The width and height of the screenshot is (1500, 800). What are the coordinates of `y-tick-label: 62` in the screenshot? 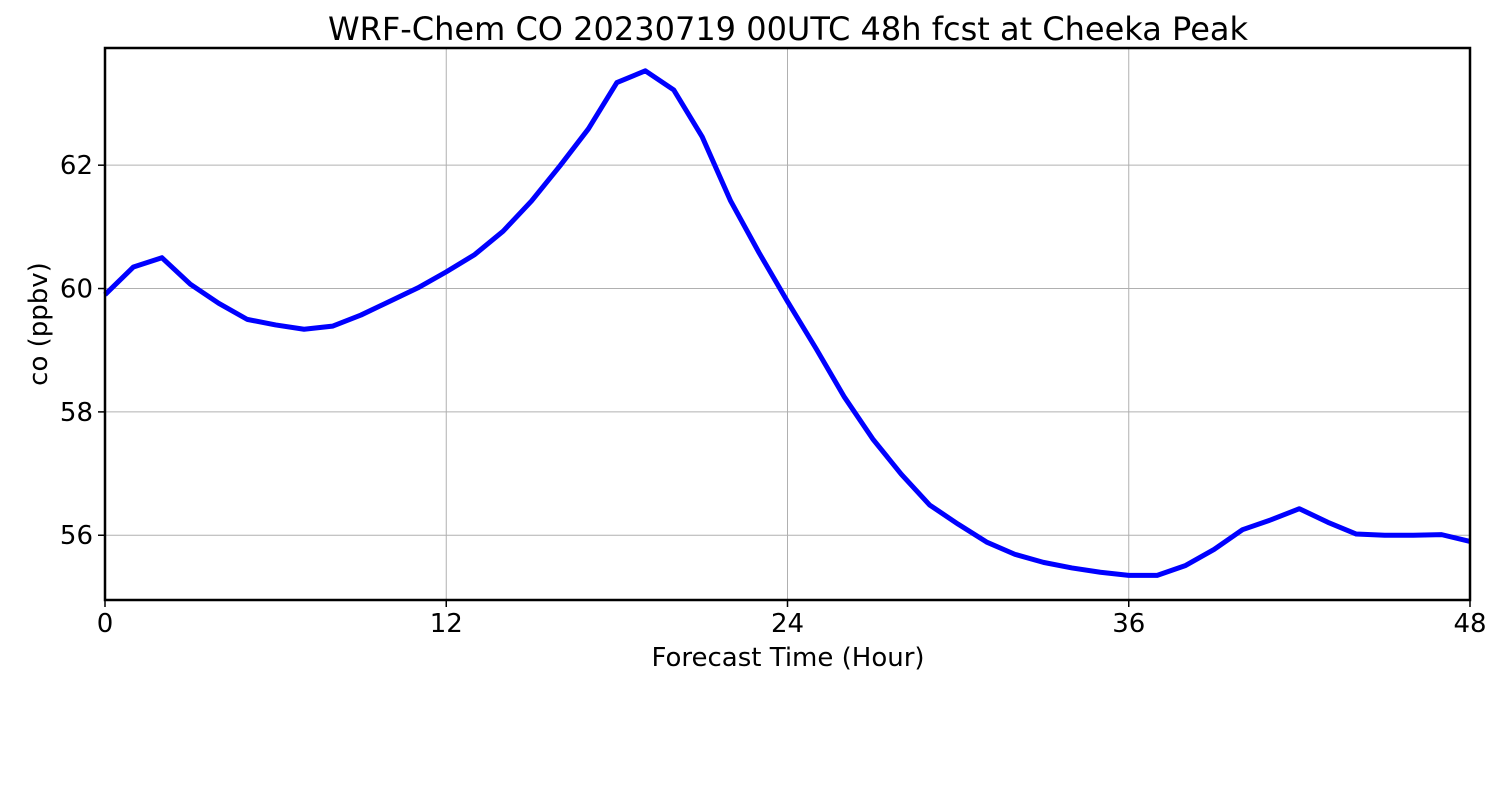 It's located at (76, 166).